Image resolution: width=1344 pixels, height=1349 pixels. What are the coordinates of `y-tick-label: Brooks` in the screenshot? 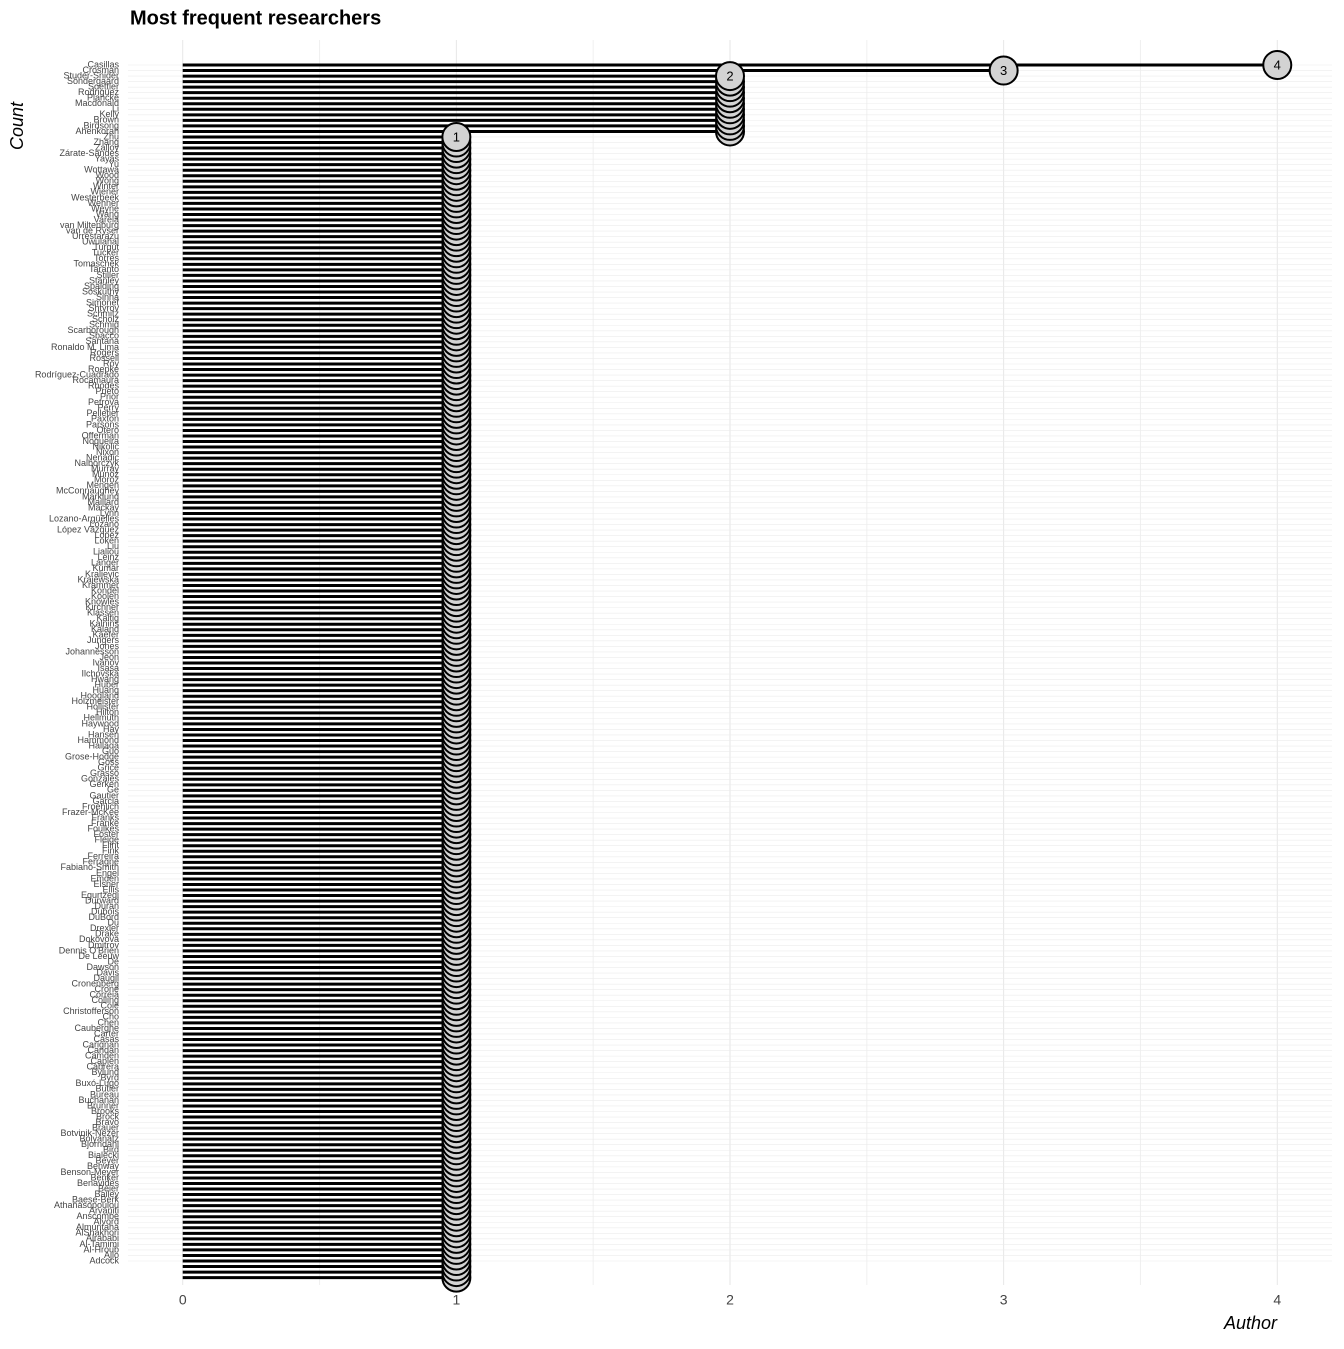 It's located at (105, 1111).